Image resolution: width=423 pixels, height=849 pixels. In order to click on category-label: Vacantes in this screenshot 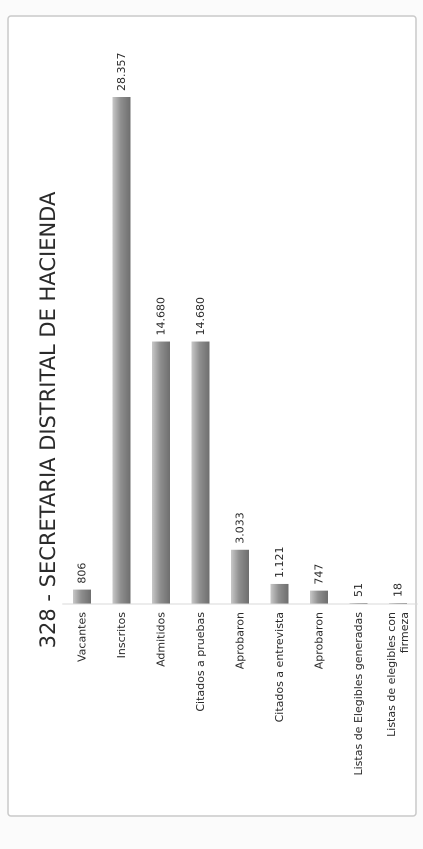, I will do `click(82, 637)`.